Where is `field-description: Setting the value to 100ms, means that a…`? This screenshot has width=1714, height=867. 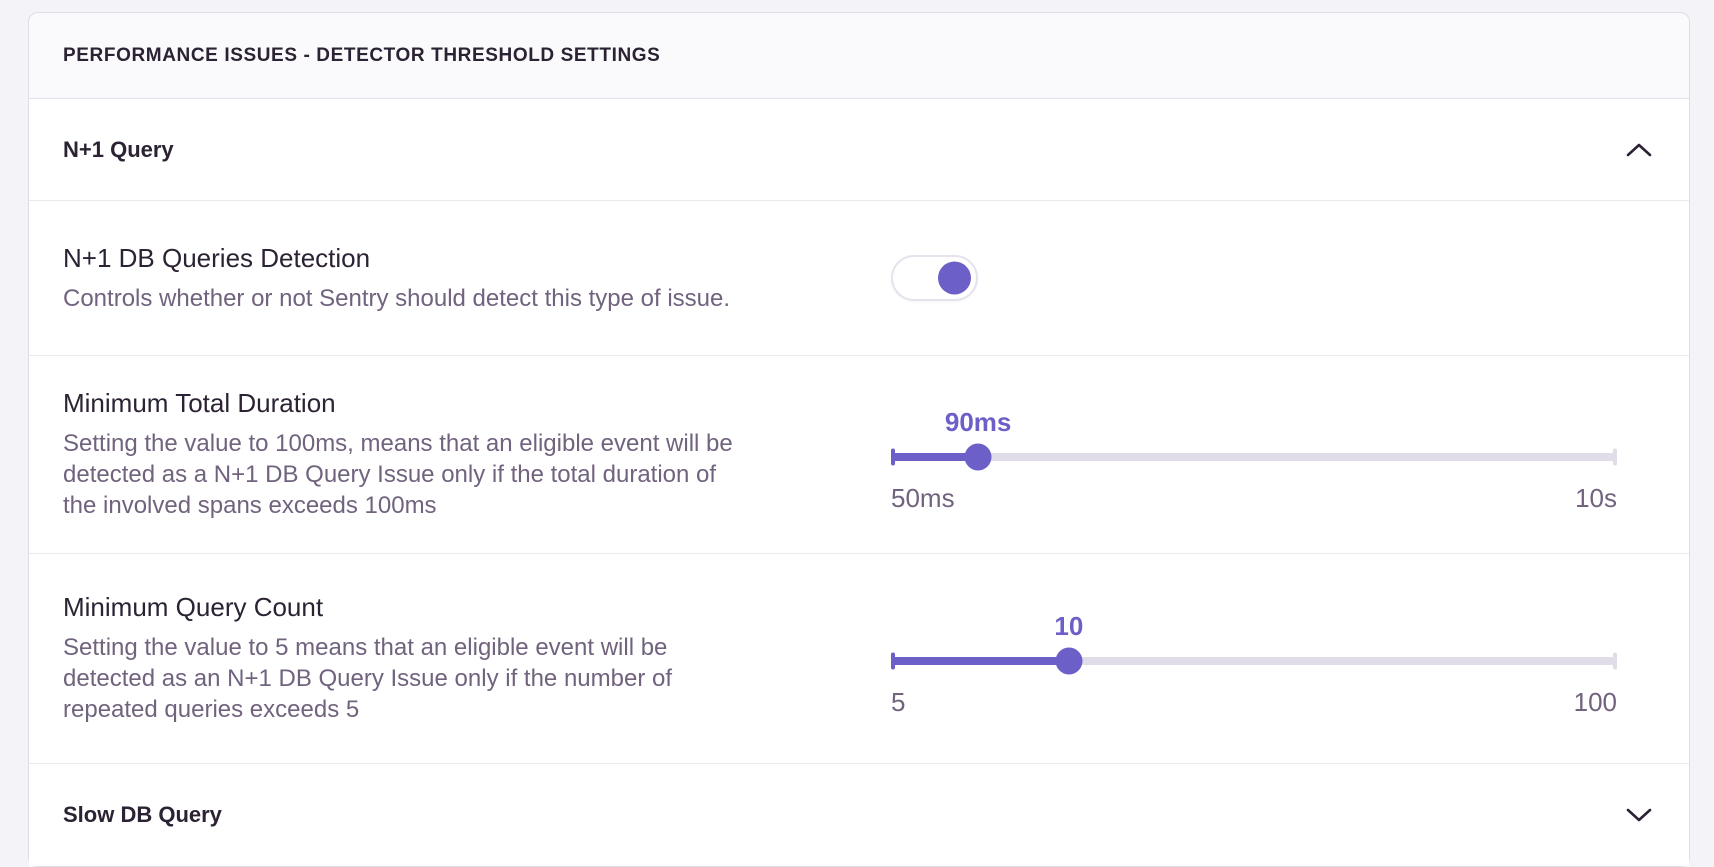 field-description: Setting the value to 100ms, means that a… is located at coordinates (398, 474).